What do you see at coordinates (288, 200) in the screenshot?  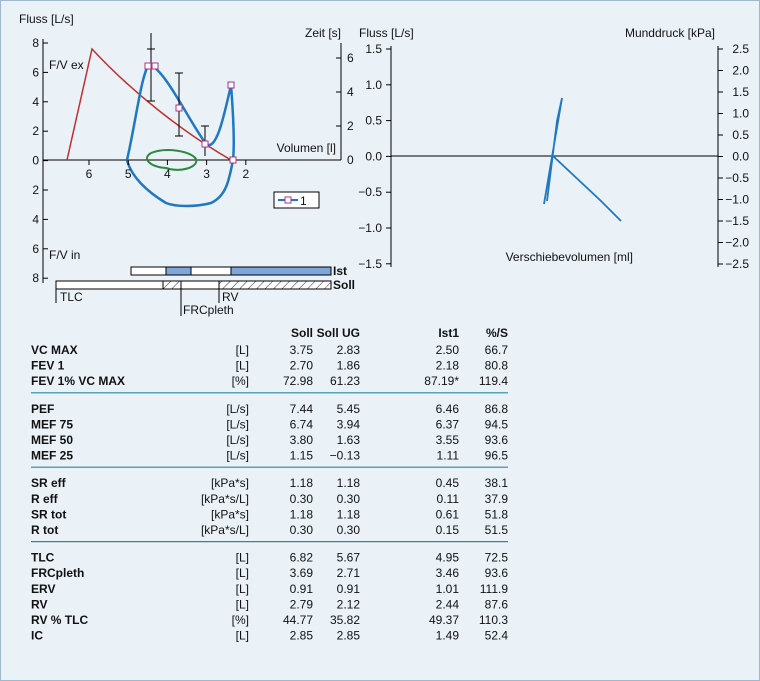 I see `legend-marker` at bounding box center [288, 200].